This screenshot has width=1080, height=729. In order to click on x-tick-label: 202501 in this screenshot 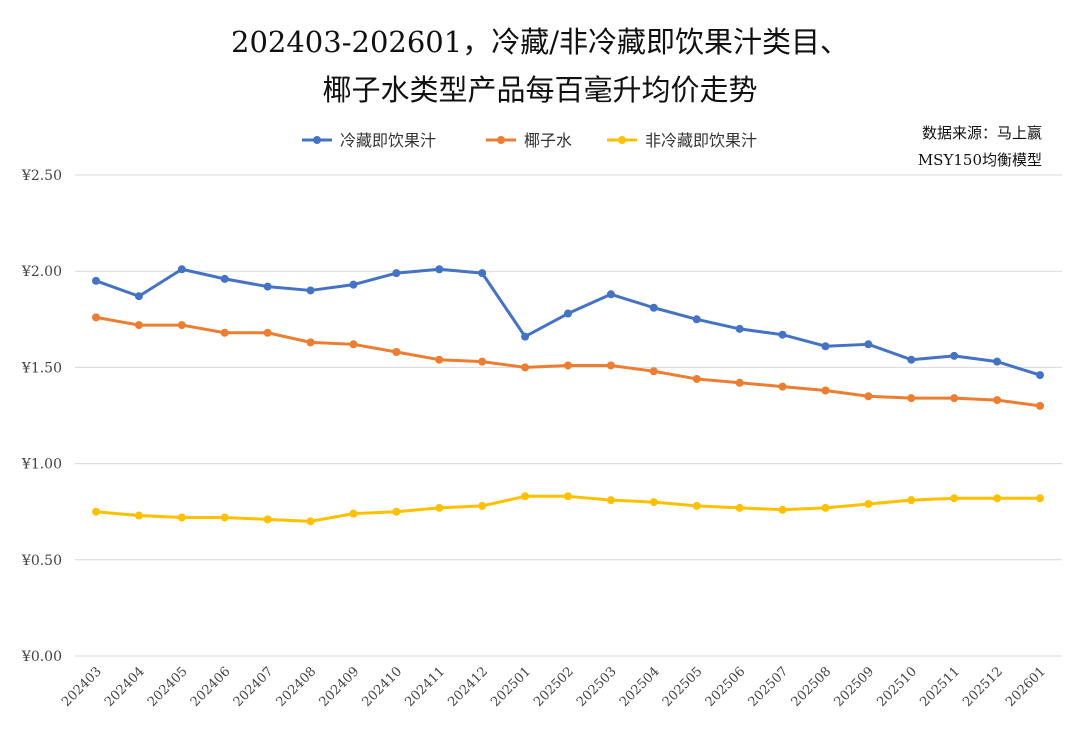, I will do `click(511, 687)`.